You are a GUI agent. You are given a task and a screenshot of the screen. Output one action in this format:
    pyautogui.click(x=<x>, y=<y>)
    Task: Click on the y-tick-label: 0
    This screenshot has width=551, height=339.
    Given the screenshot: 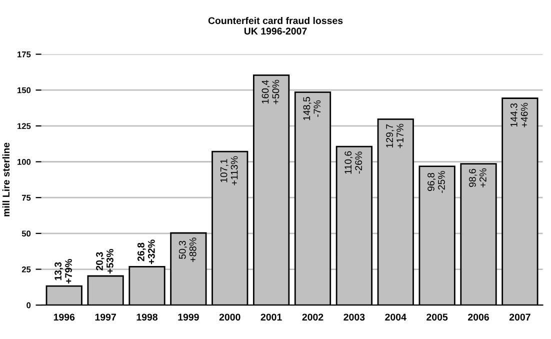 What is the action you would take?
    pyautogui.click(x=28, y=305)
    